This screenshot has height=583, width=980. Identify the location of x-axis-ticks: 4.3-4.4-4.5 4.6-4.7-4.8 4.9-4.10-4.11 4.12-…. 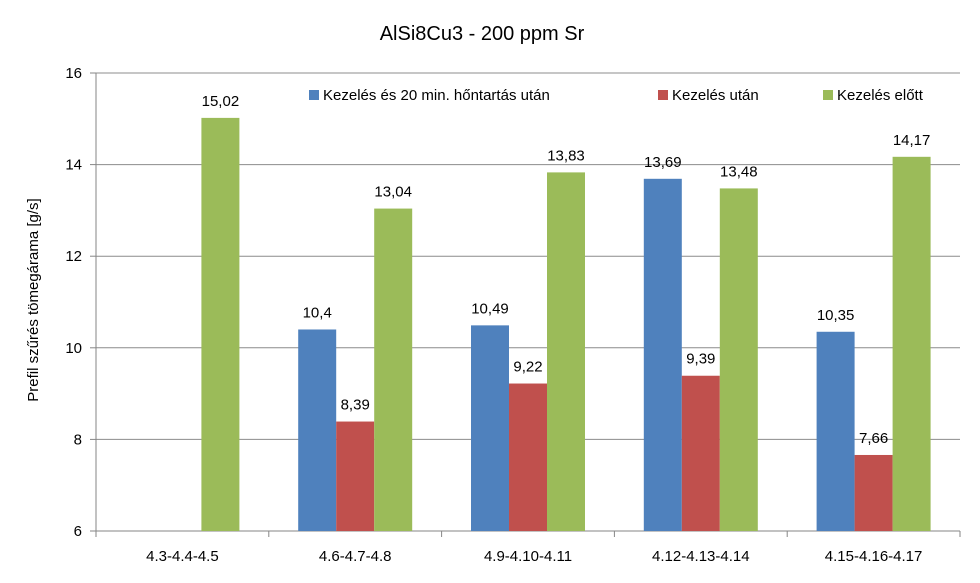
(528, 548).